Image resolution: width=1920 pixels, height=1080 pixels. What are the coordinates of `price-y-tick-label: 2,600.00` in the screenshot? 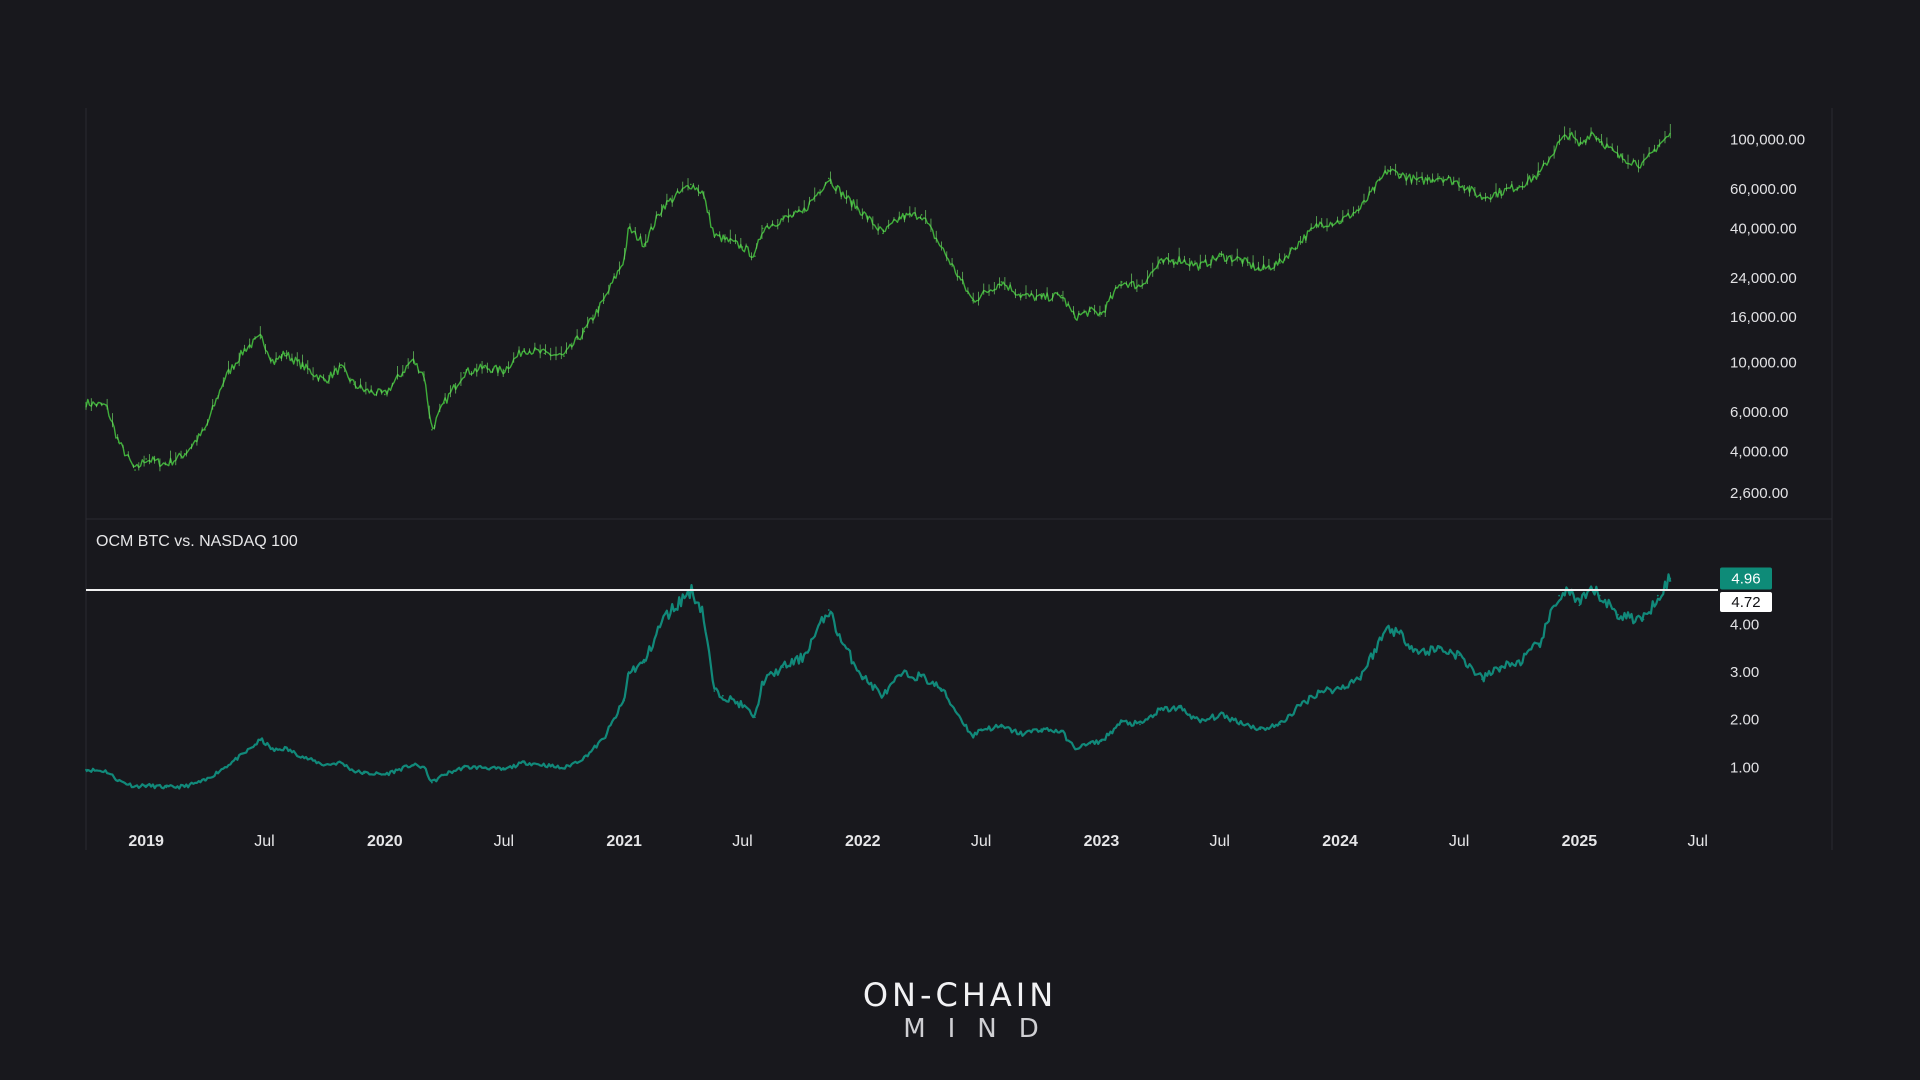 It's located at (1759, 493).